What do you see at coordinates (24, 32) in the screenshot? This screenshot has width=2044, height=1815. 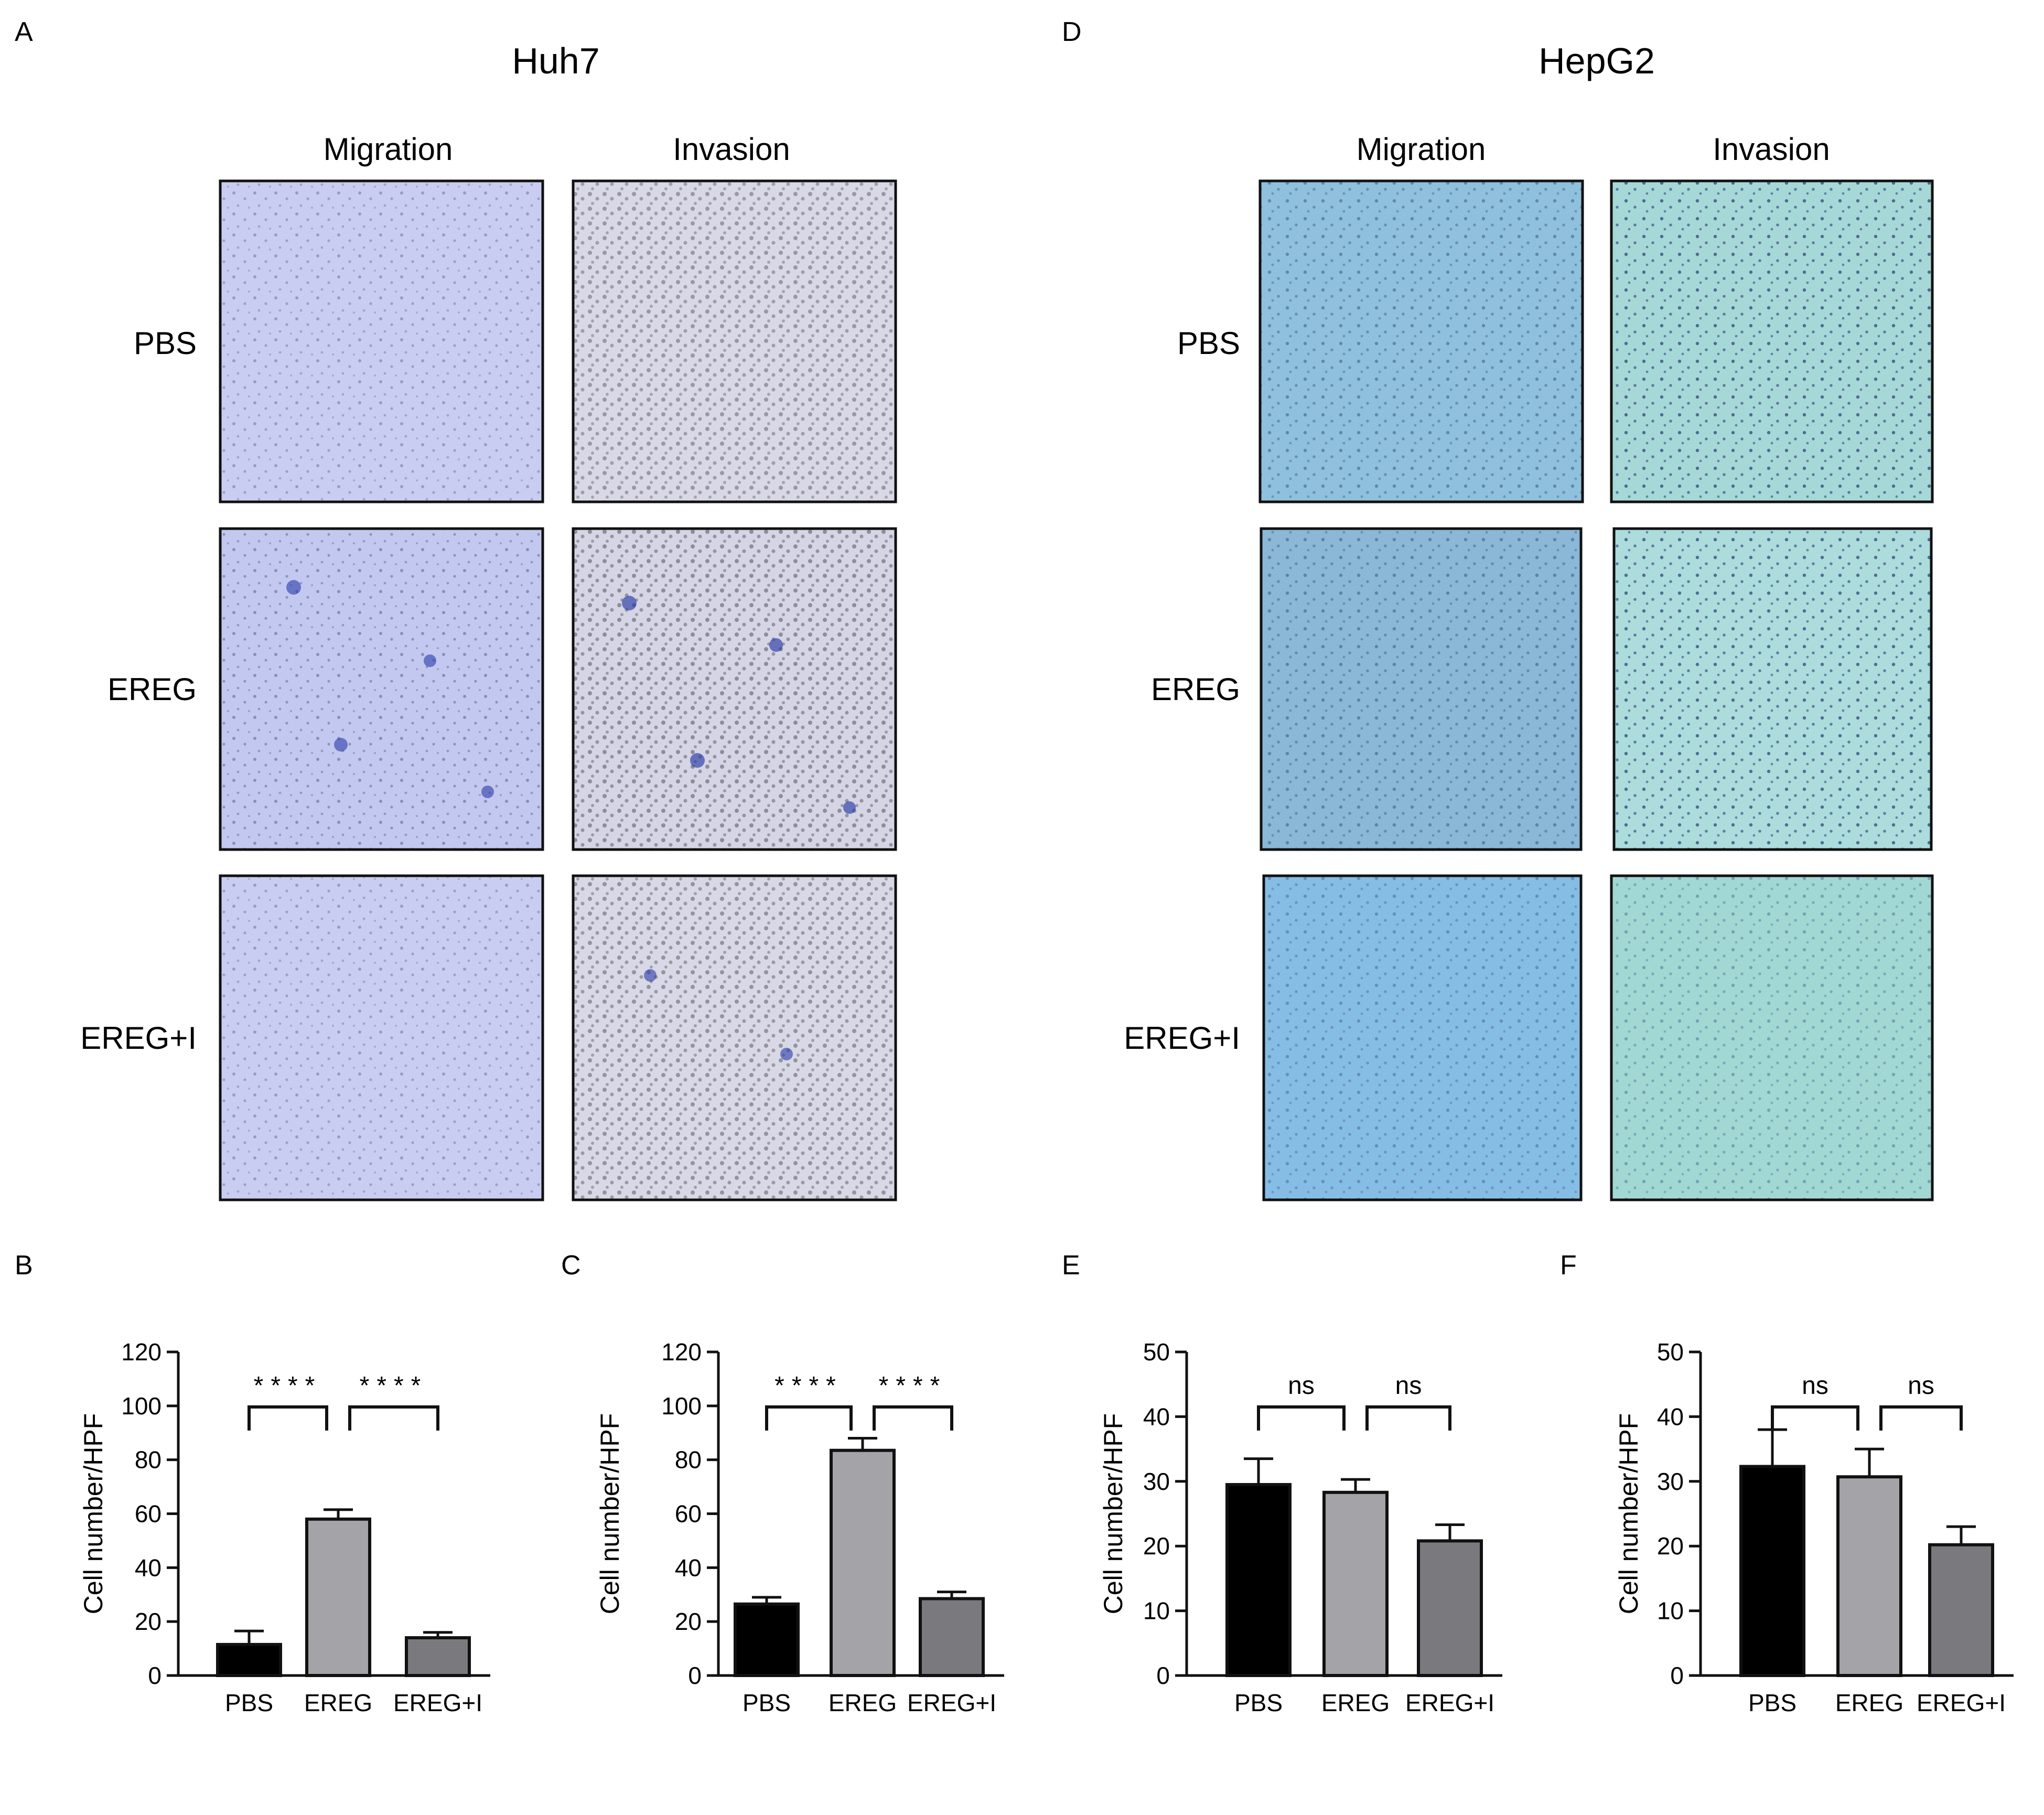 I see `panel-letter-a: A` at bounding box center [24, 32].